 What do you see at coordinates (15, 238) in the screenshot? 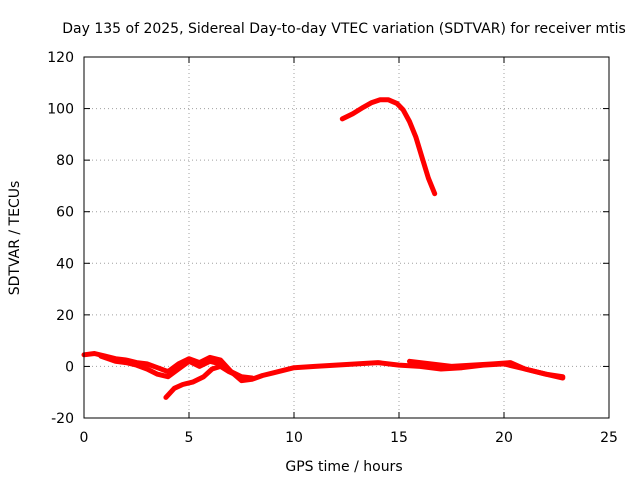
I see `y-axis-label: SDTVAR / TECUs` at bounding box center [15, 238].